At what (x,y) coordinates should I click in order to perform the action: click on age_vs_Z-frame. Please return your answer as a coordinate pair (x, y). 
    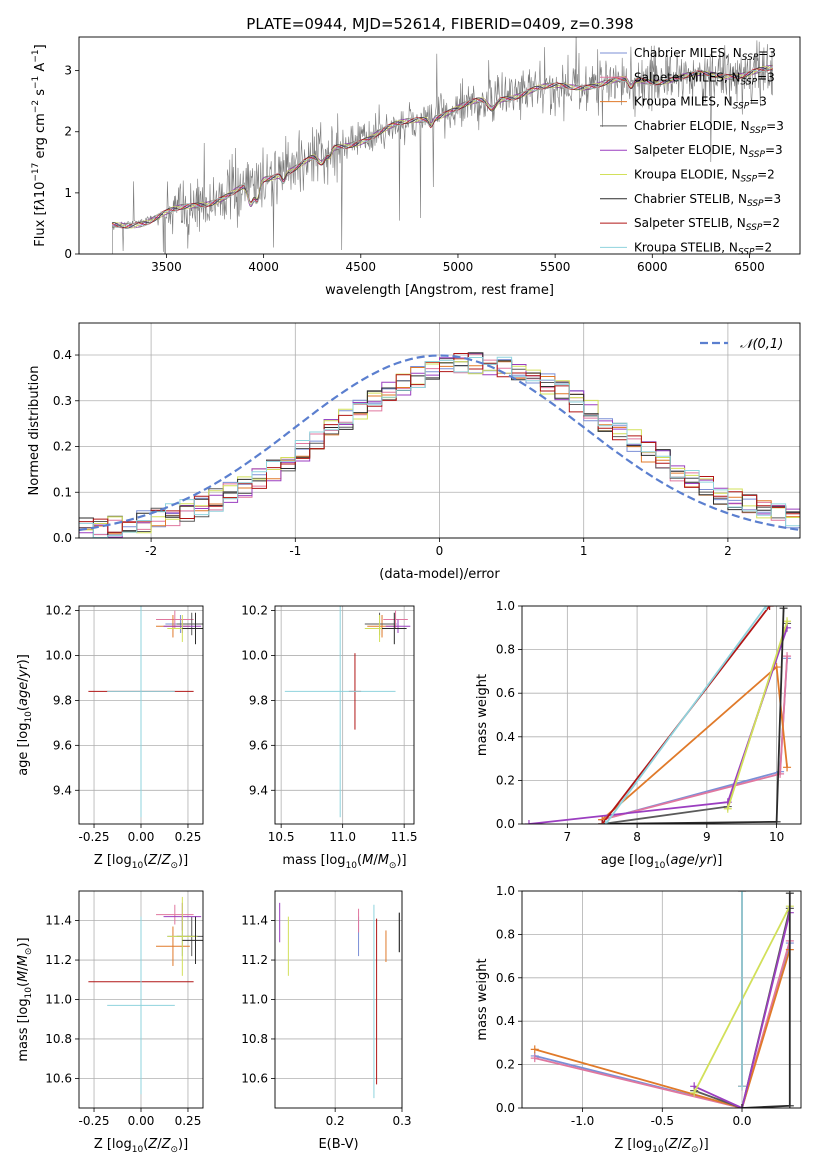
    Looking at the image, I should click on (141, 715).